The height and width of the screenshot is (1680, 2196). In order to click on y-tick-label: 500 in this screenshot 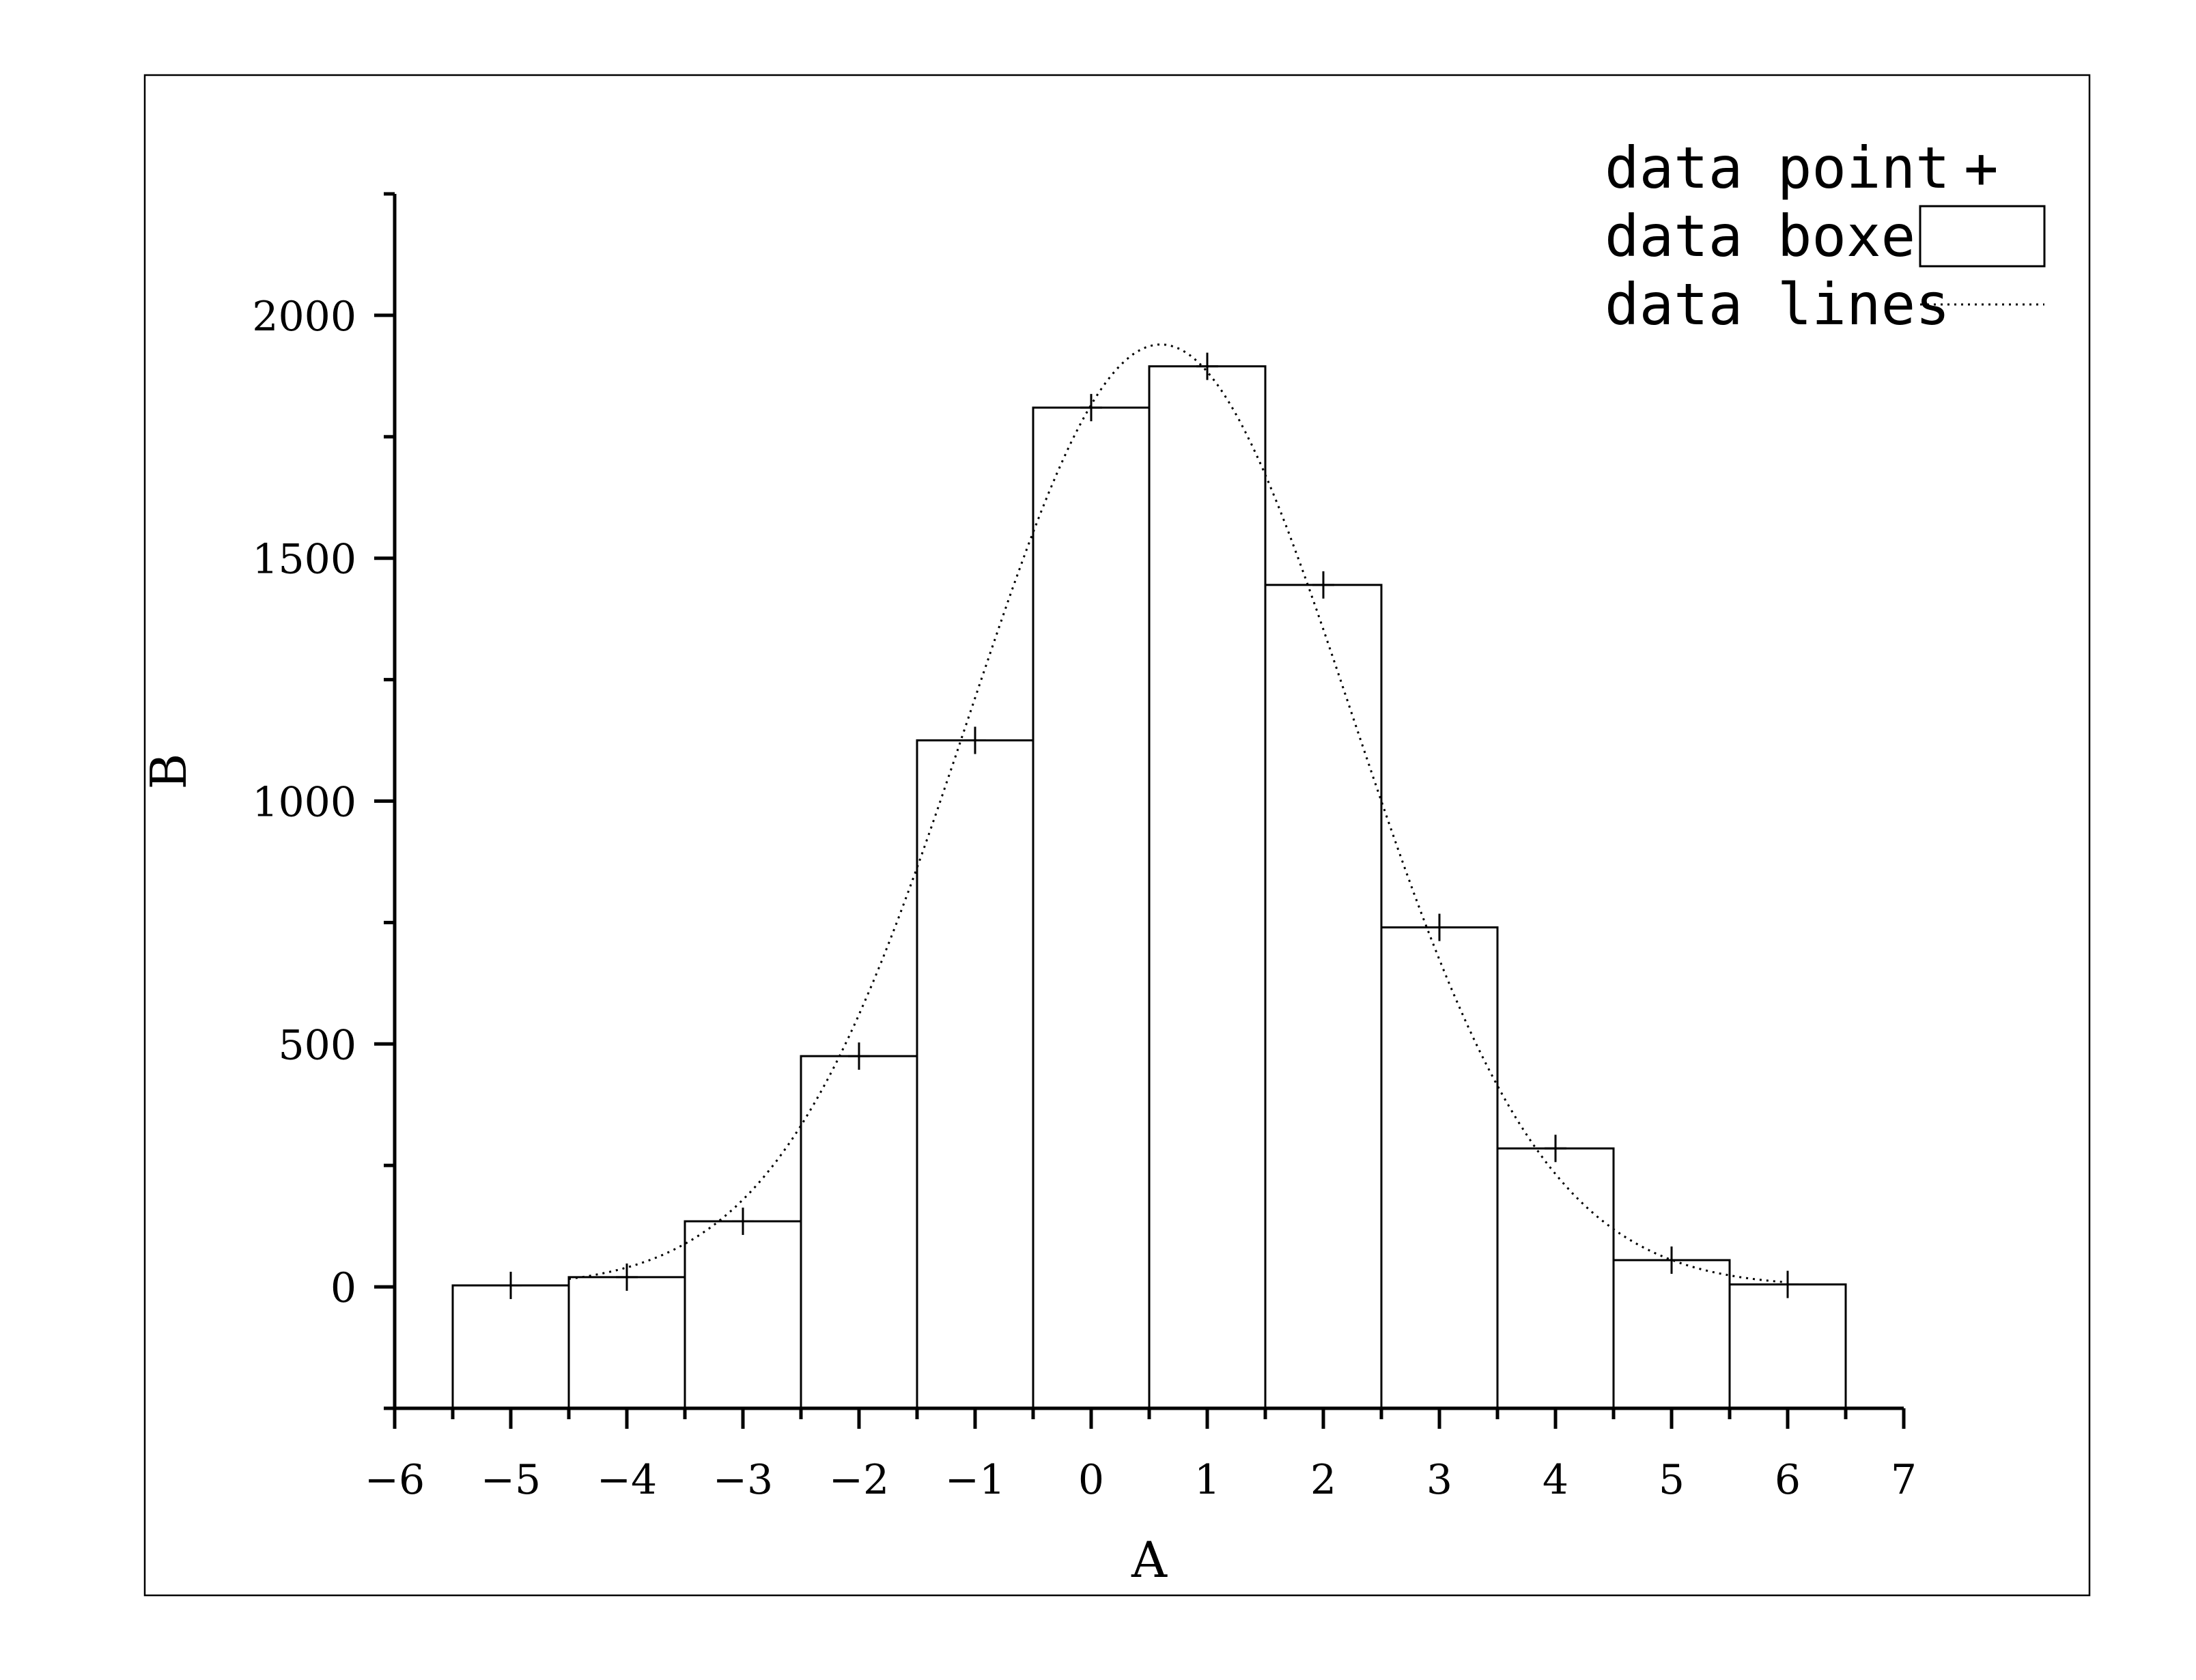, I will do `click(317, 1045)`.